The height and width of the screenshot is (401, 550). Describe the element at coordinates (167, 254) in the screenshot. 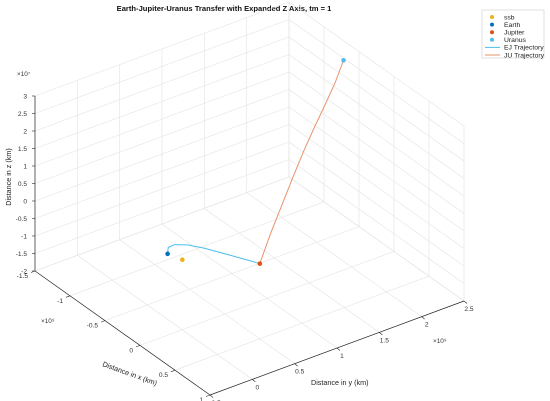

I see `earth-marker` at that location.